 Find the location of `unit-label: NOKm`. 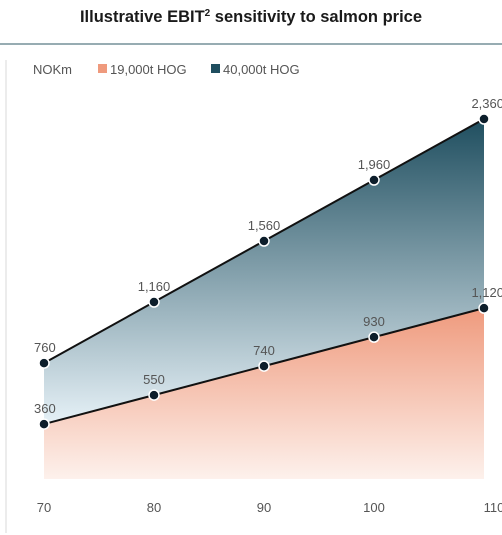

unit-label: NOKm is located at coordinates (52, 69).